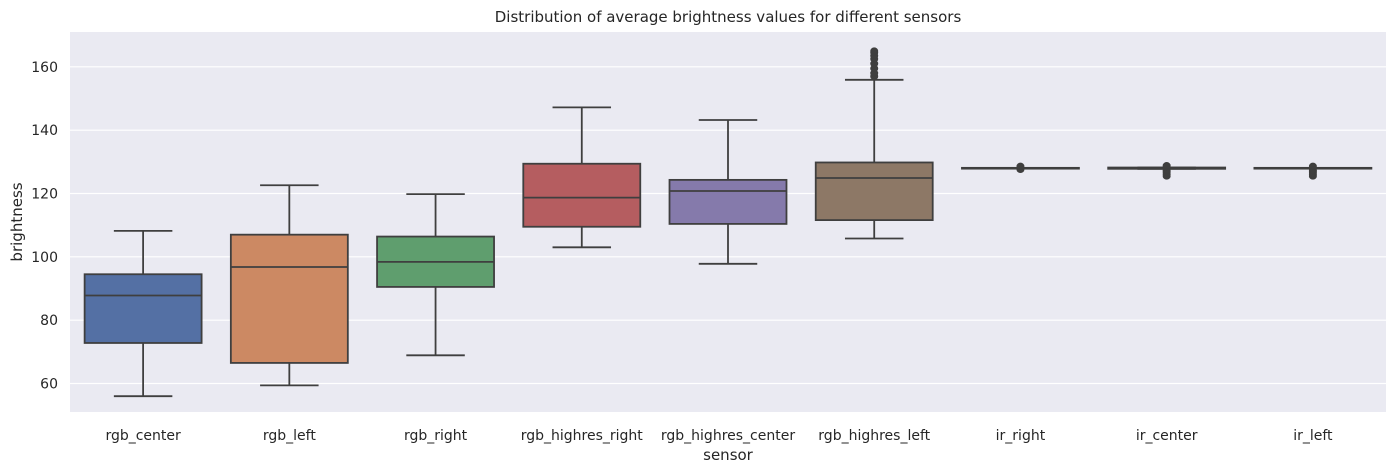 The height and width of the screenshot is (473, 1396). I want to click on box-rgb_left, so click(289, 285).